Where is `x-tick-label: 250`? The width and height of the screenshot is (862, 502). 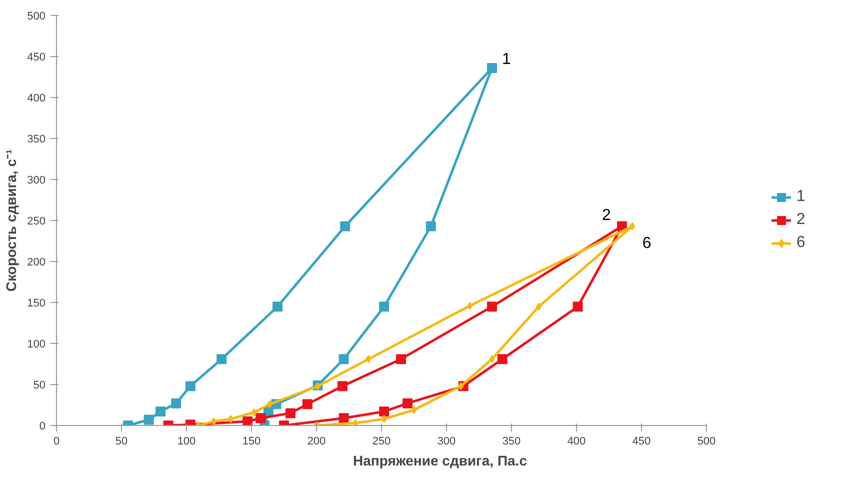
x-tick-label: 250 is located at coordinates (381, 442).